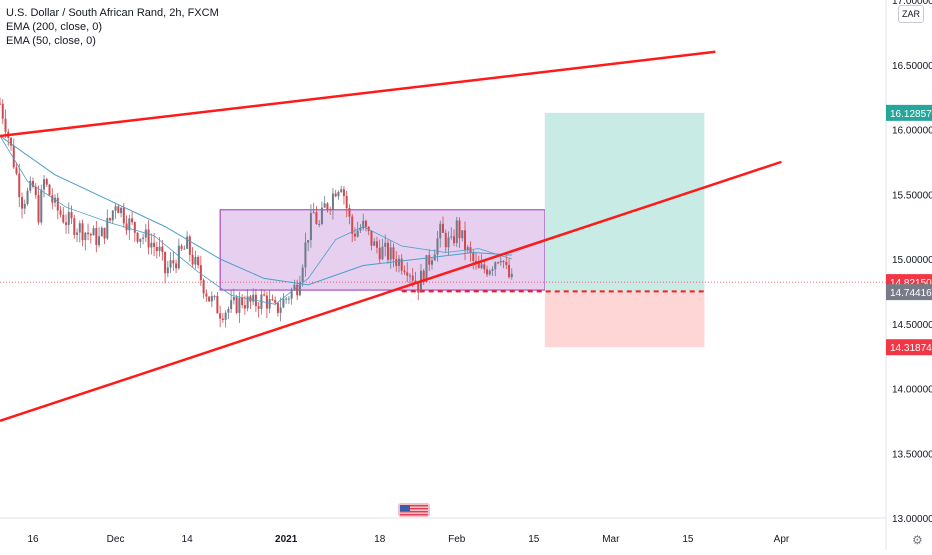  Describe the element at coordinates (917, 540) in the screenshot. I see `gear-icon: ⚙` at that location.